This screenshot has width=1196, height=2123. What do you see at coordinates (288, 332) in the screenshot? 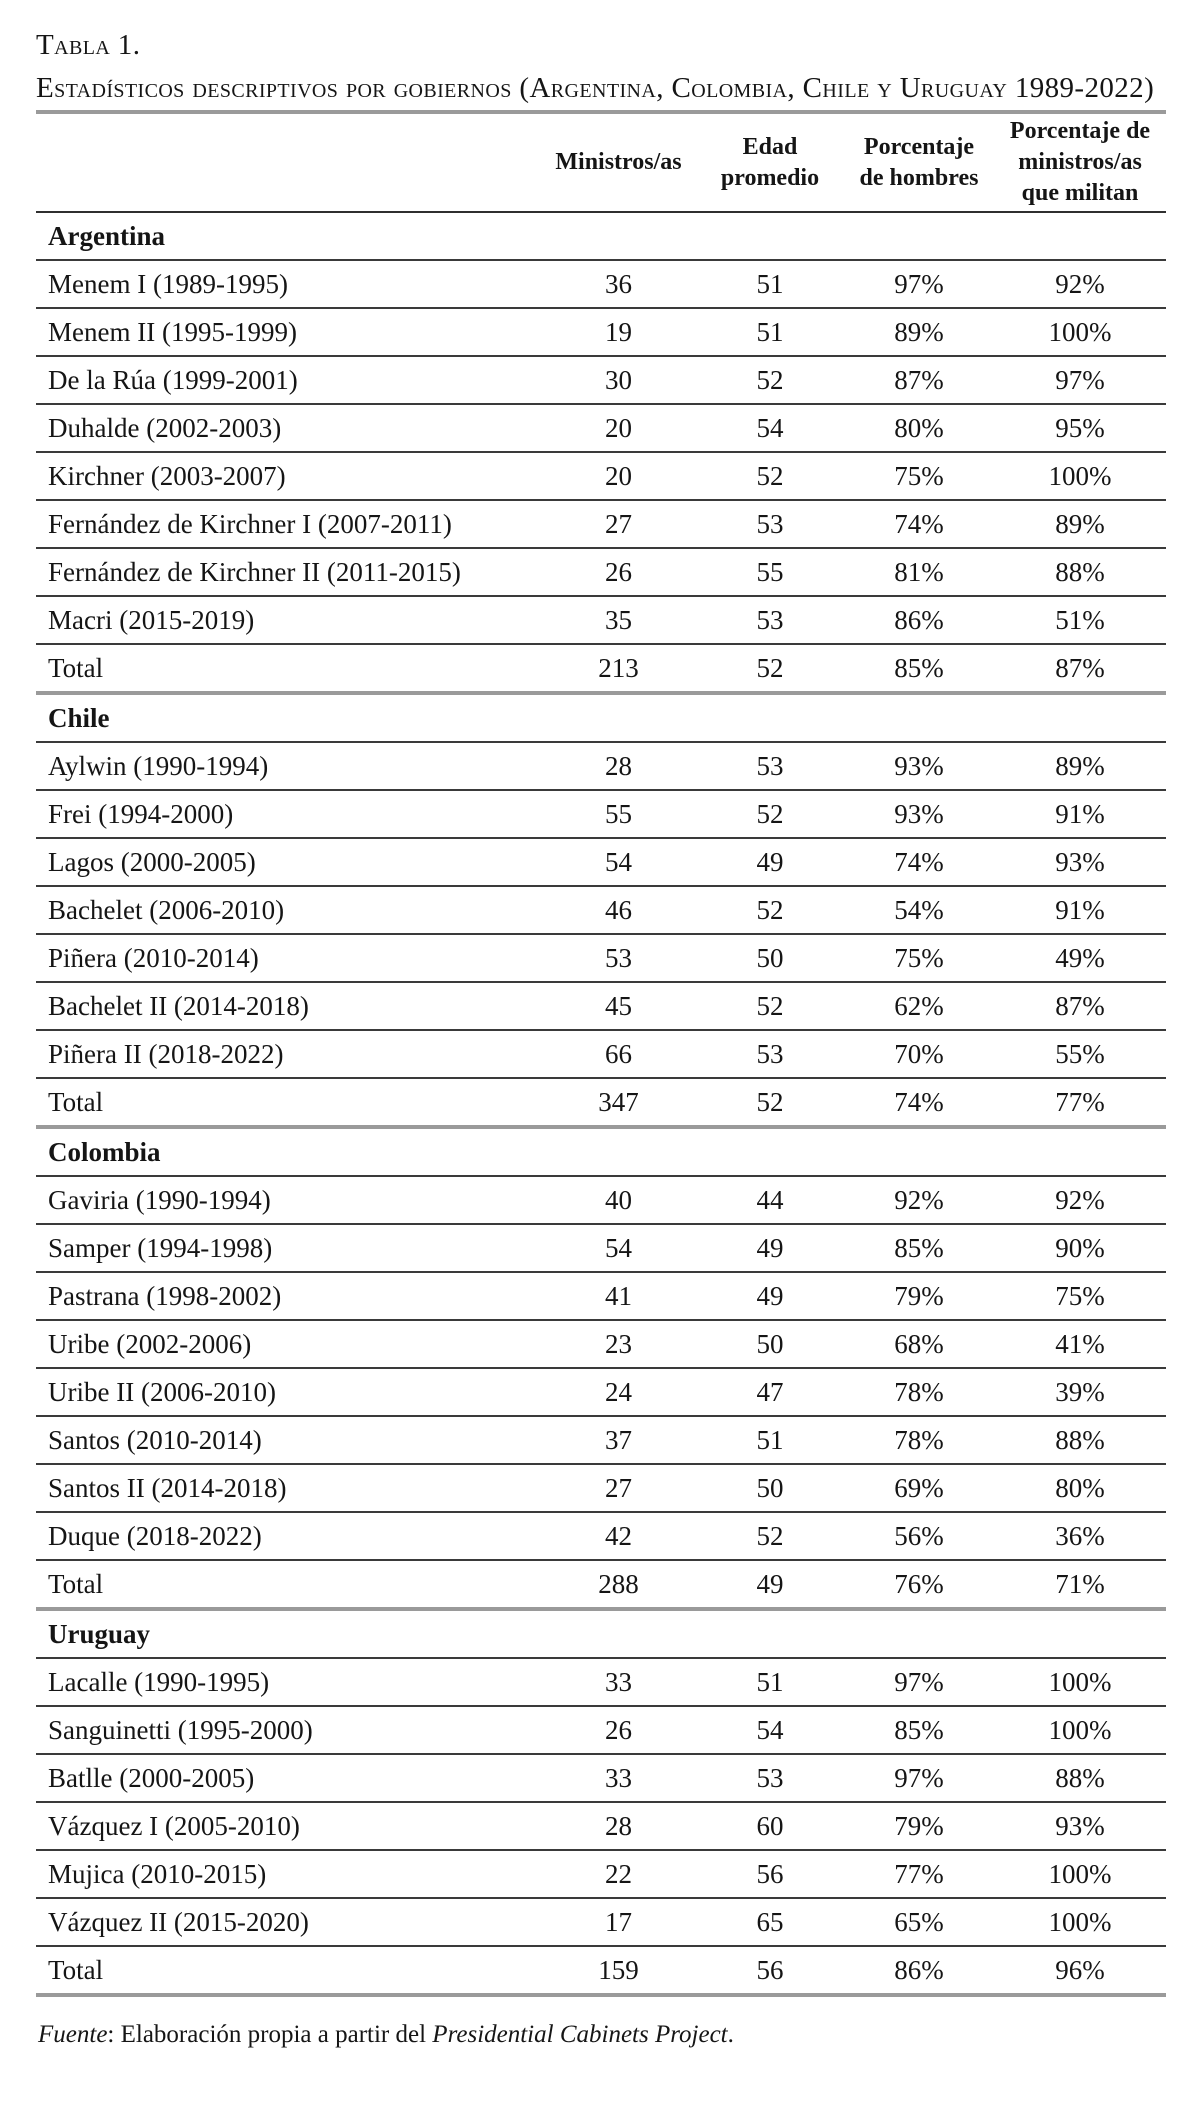
I see `government-label: Menem II (1995-1999)` at bounding box center [288, 332].